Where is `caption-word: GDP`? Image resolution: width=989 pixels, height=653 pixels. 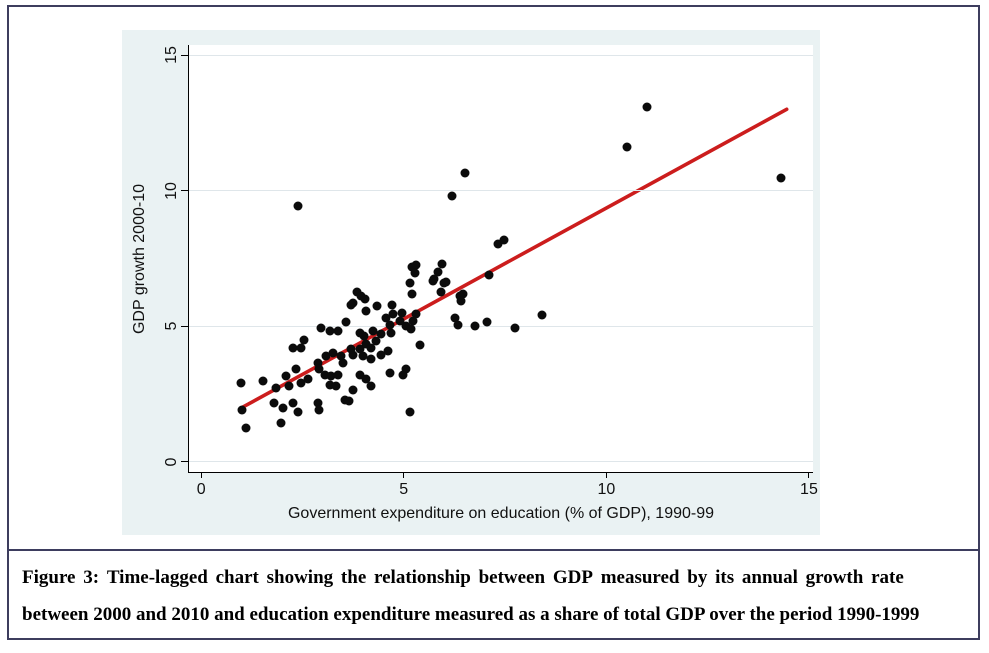 caption-word: GDP is located at coordinates (572, 577).